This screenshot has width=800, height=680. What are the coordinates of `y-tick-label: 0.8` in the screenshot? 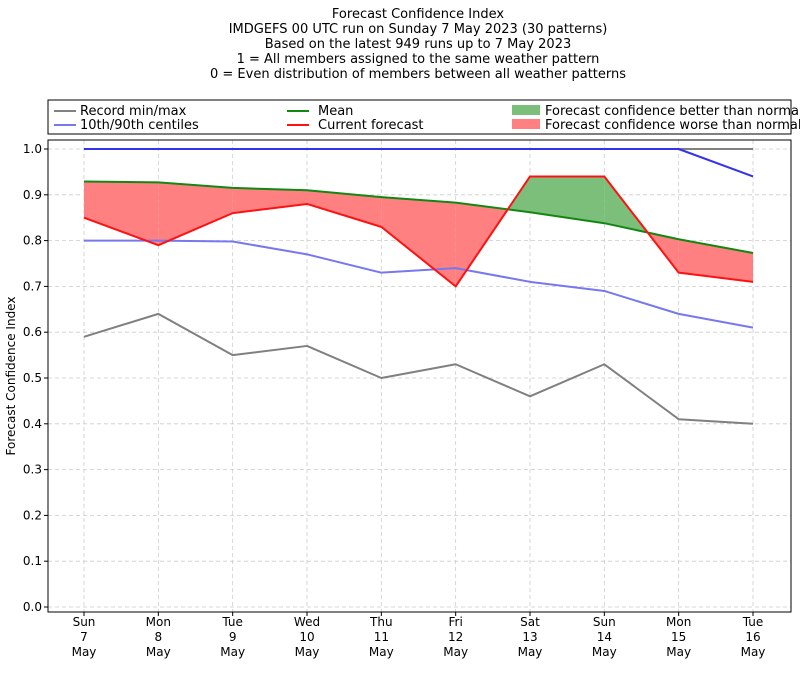 It's located at (32, 241).